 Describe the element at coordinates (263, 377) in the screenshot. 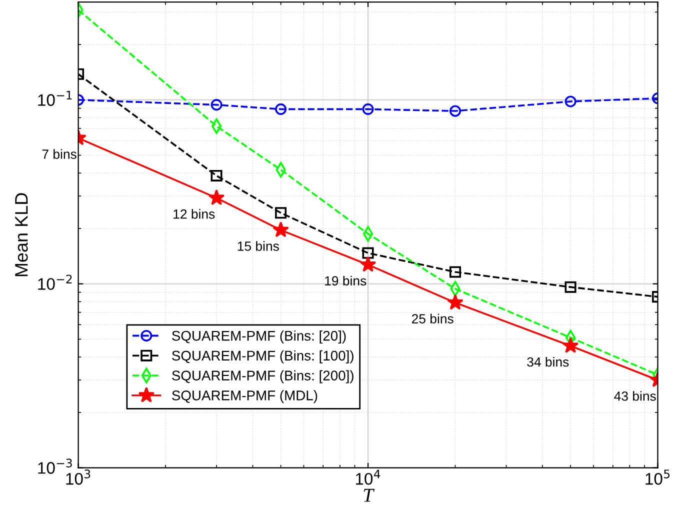

I see `legend-label: SQUAREM-PMF (Bins: [200])` at that location.